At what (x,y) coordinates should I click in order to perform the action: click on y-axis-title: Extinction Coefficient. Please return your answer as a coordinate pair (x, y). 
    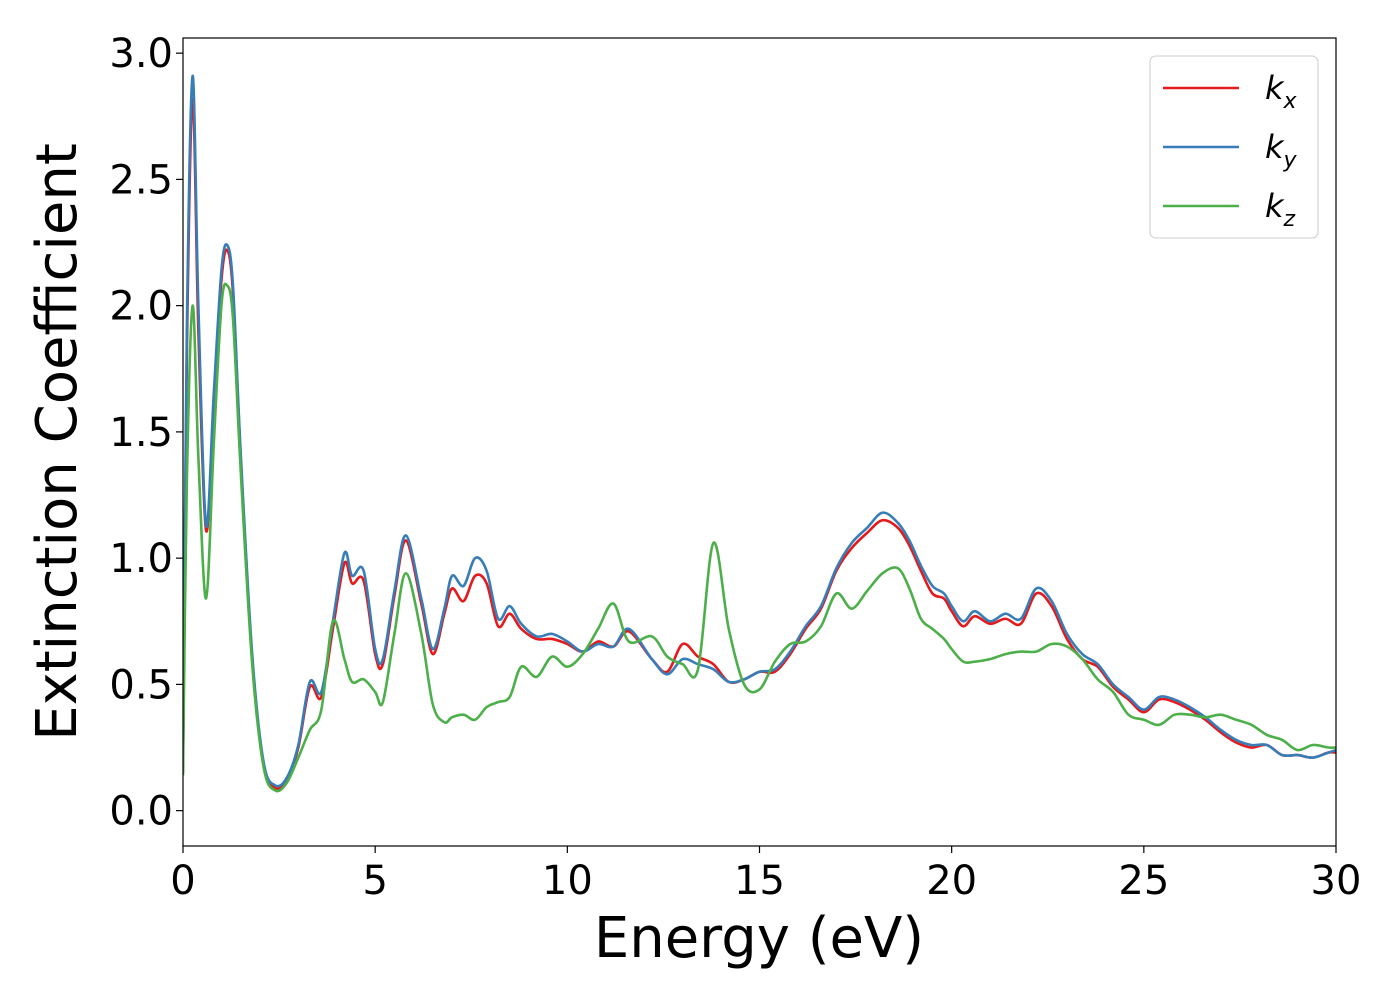
    Looking at the image, I should click on (57, 442).